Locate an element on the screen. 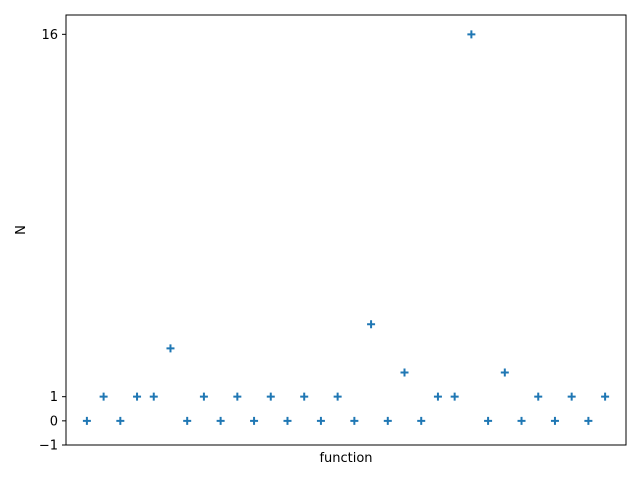  y-tick-label: 0 is located at coordinates (54, 421).